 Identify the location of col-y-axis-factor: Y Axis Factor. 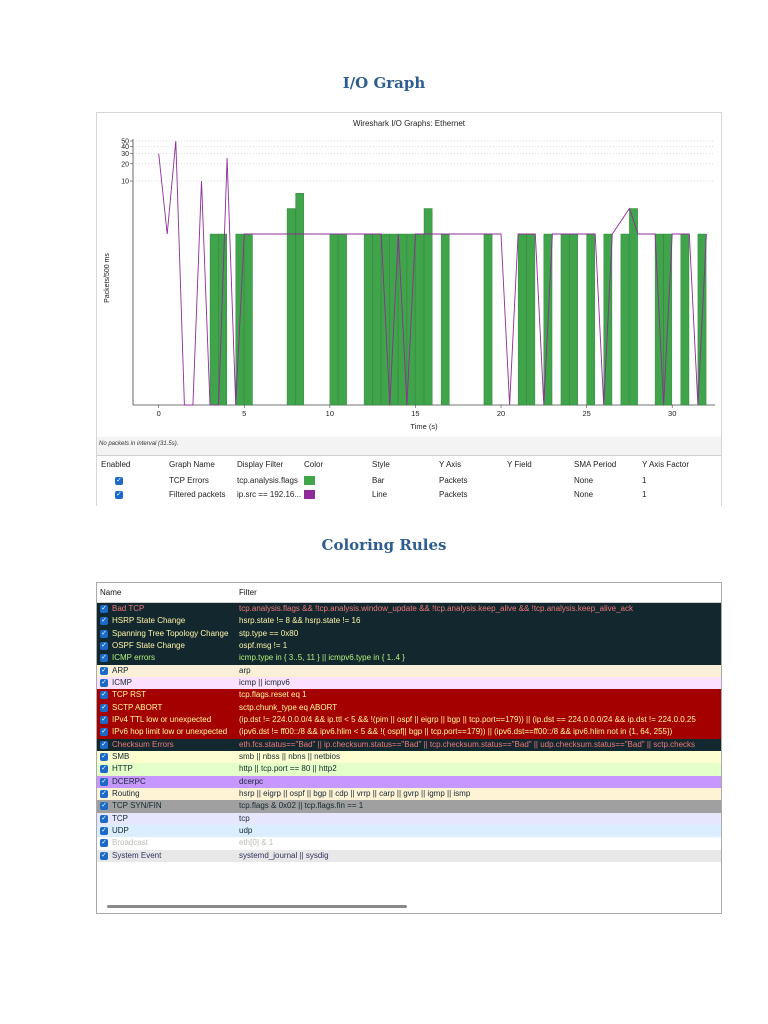
(665, 464).